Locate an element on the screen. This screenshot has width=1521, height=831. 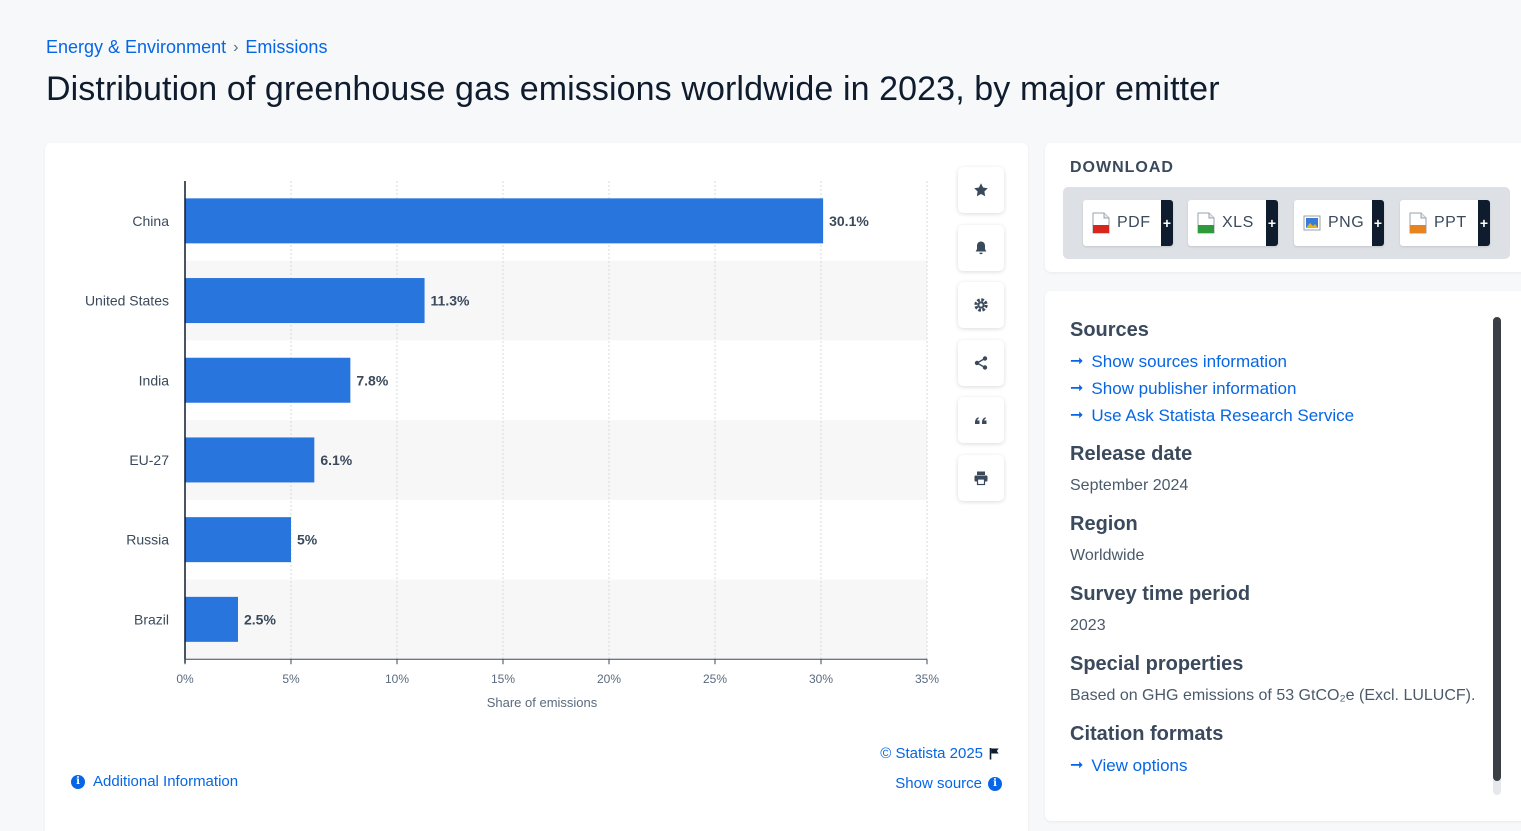
x-tick-label: 30% is located at coordinates (821, 679).